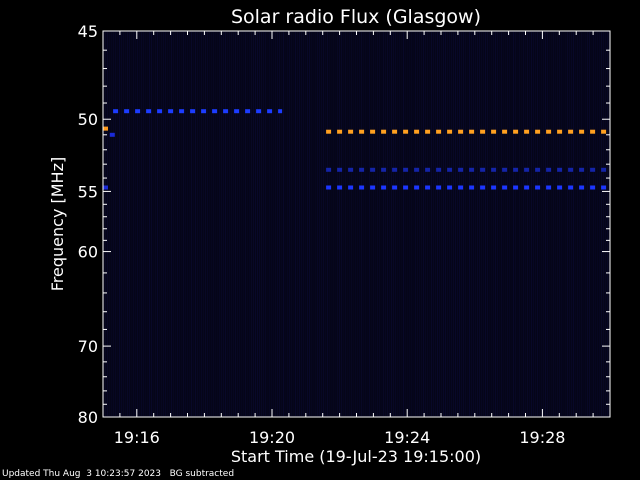  Describe the element at coordinates (88, 119) in the screenshot. I see `y-tick-label: 50` at that location.